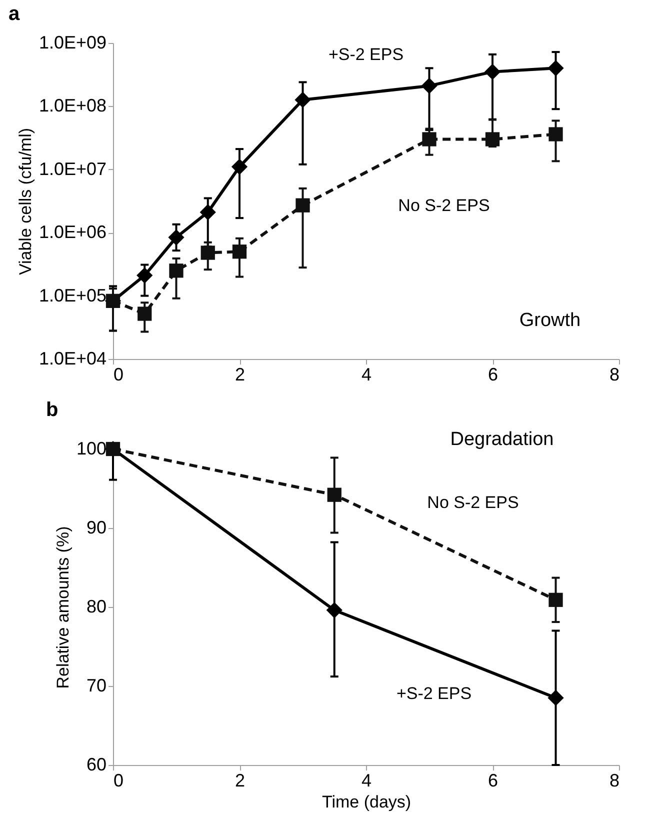  Describe the element at coordinates (367, 802) in the screenshot. I see `x-axis-title: Time (days)` at that location.